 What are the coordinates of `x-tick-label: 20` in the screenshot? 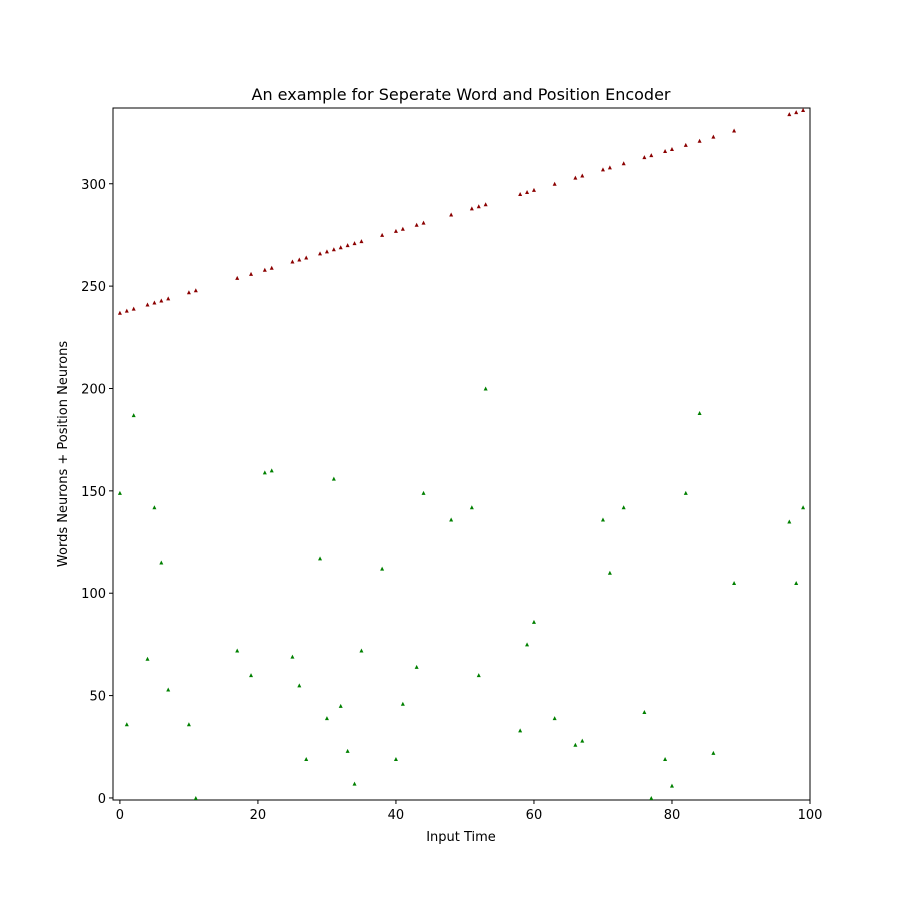 It's located at (258, 815).